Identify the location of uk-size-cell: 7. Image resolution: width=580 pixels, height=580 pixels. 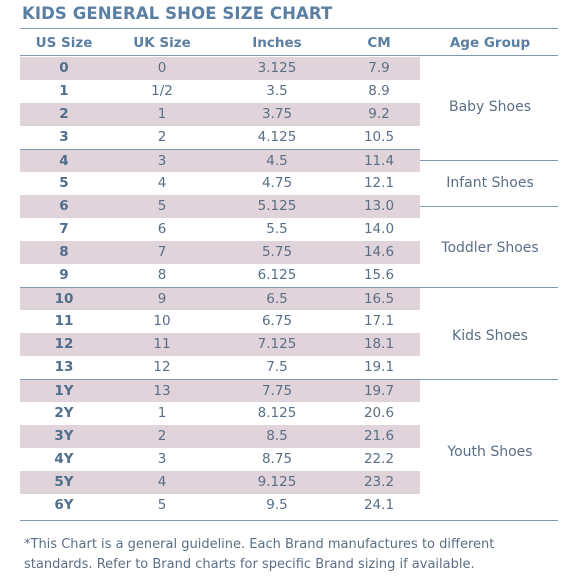
(162, 252).